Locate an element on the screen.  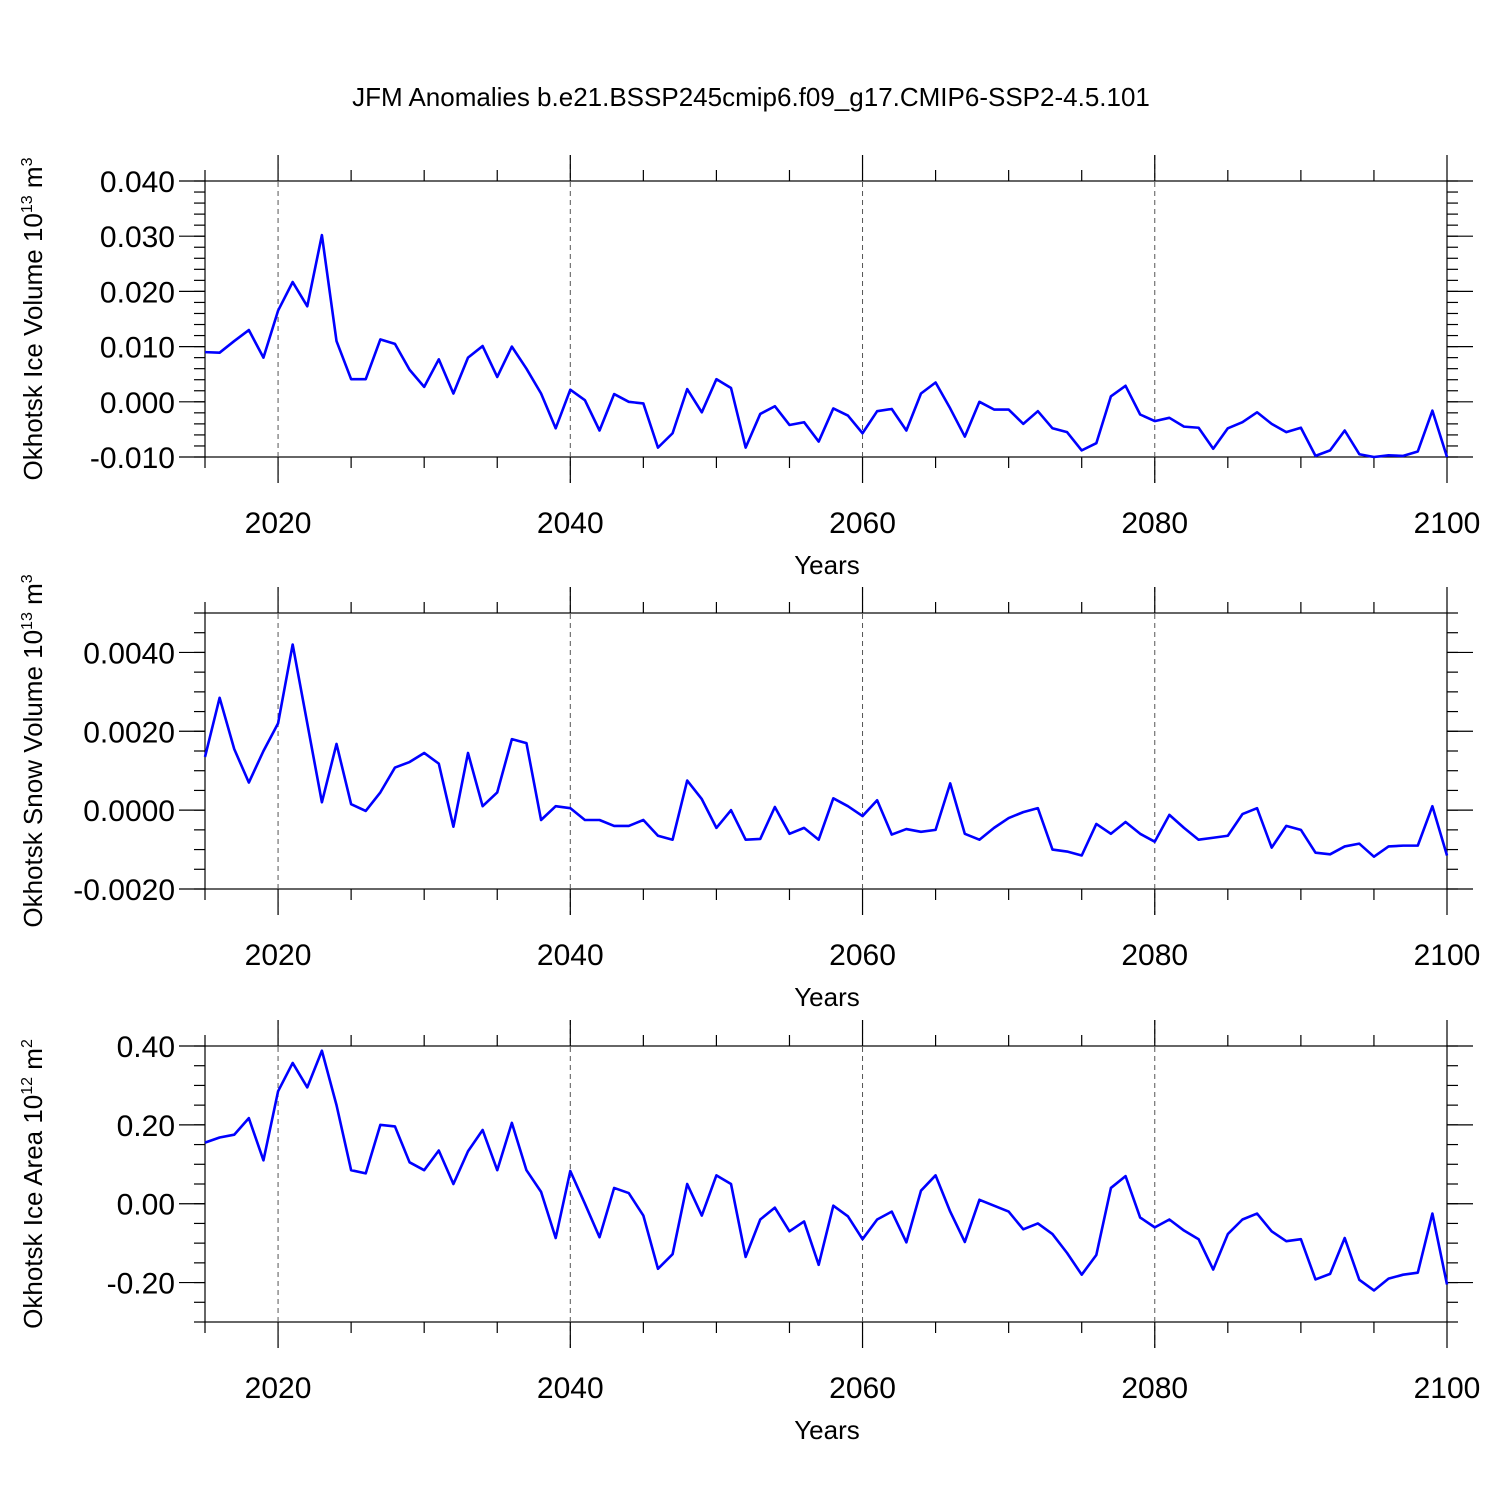
y-tick-label: 0.00 is located at coordinates (146, 1205).